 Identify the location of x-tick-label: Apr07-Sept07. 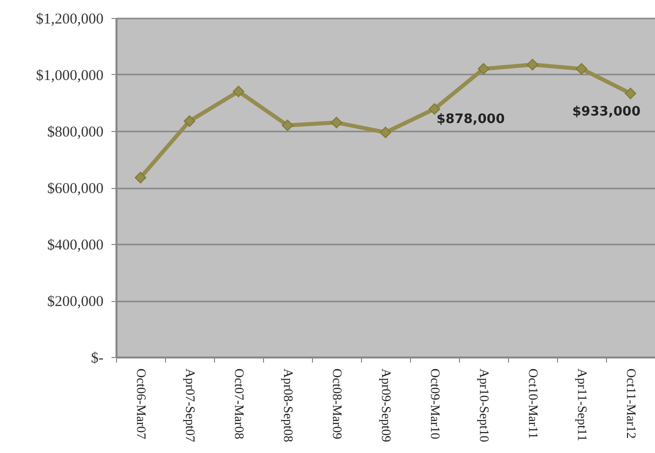
(190, 405).